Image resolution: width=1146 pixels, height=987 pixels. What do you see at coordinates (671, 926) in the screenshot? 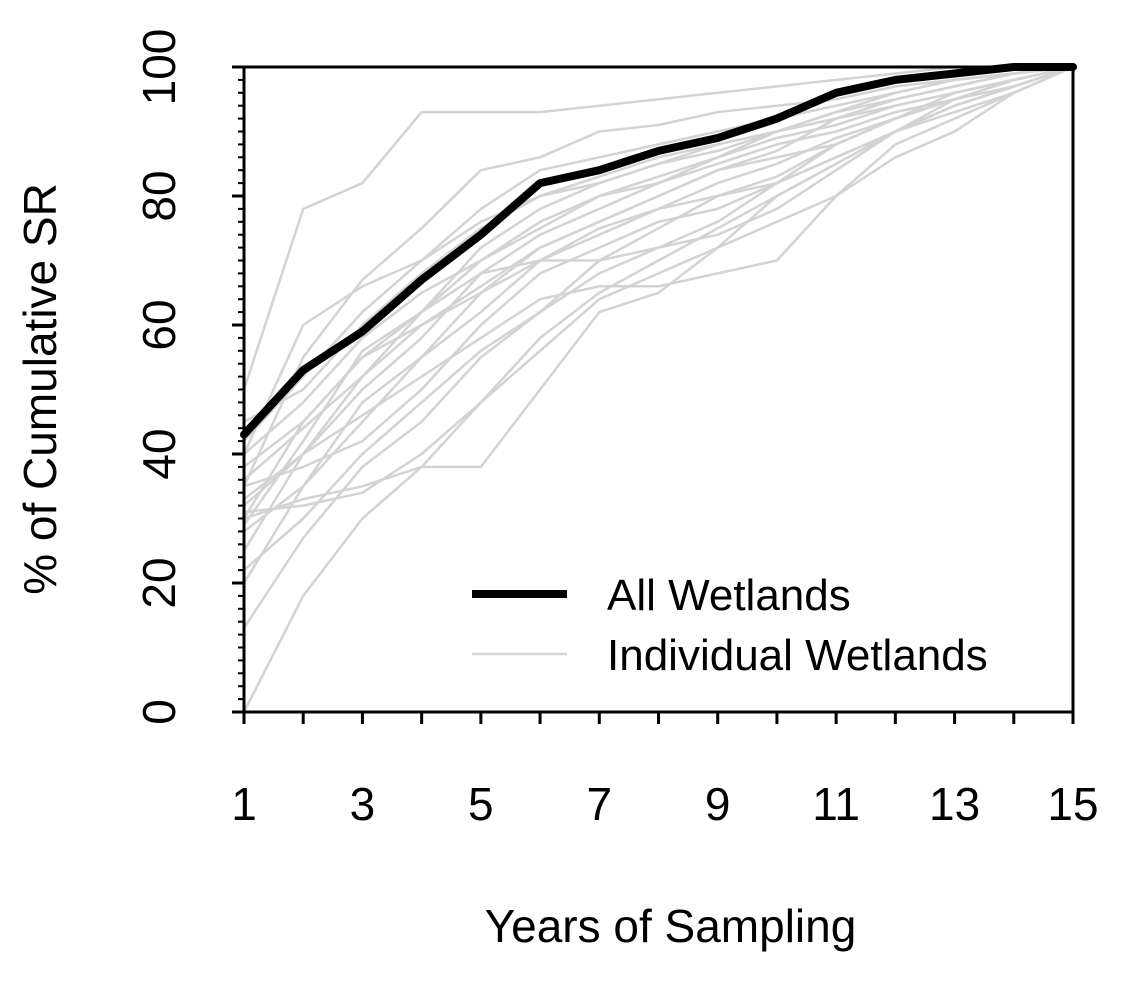
I see `x-axis-title: Years of Sampling` at bounding box center [671, 926].